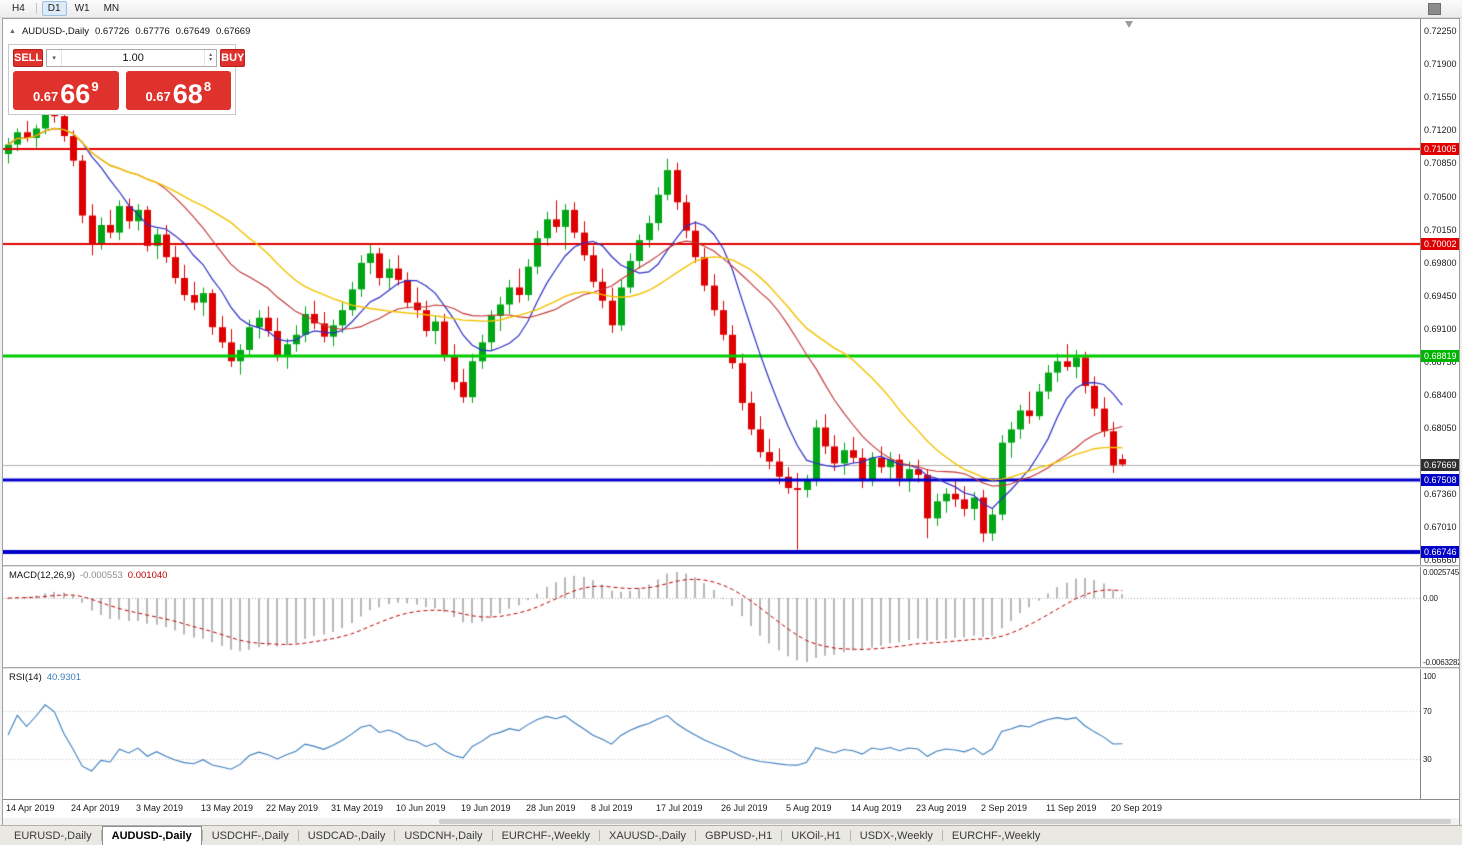 The width and height of the screenshot is (1462, 845). I want to click on low-value: 0.67649, so click(193, 31).